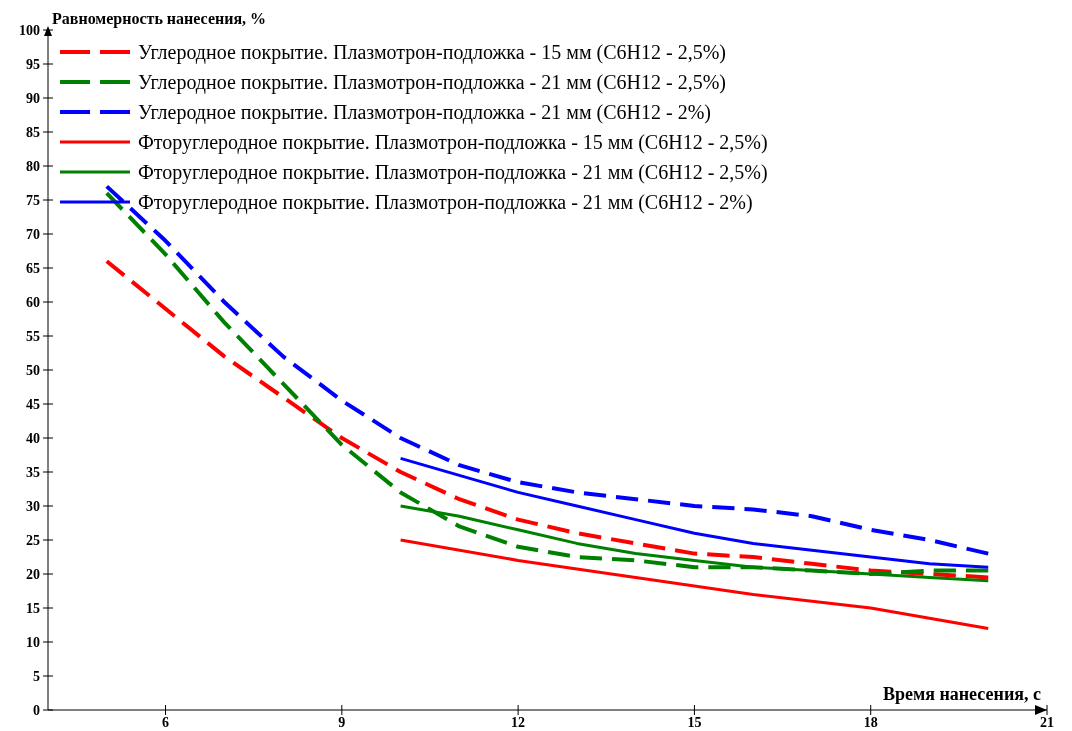  Describe the element at coordinates (33, 64) in the screenshot. I see `y-tick-label: 95` at that location.